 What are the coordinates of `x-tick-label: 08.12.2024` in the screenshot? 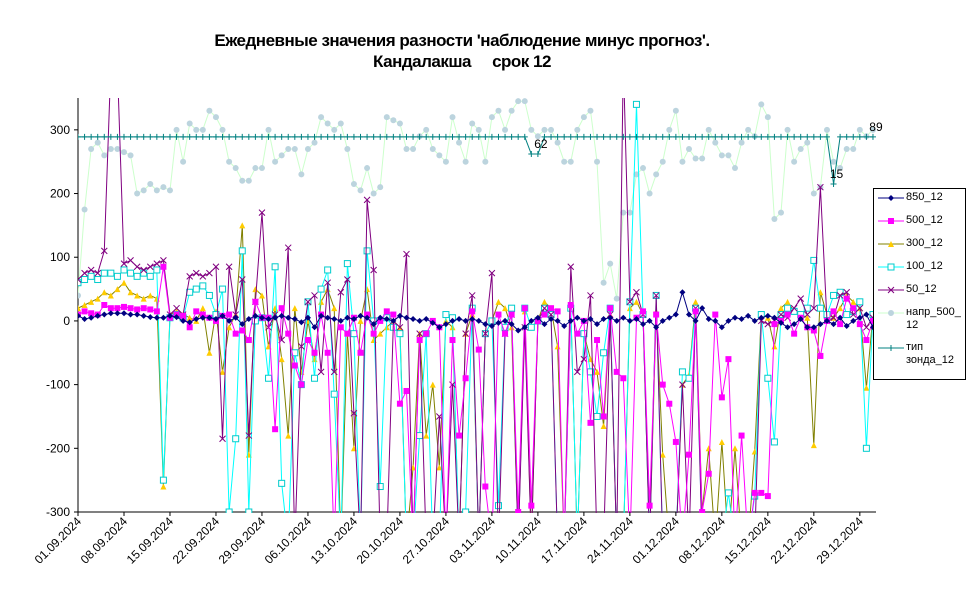 It's located at (702, 540).